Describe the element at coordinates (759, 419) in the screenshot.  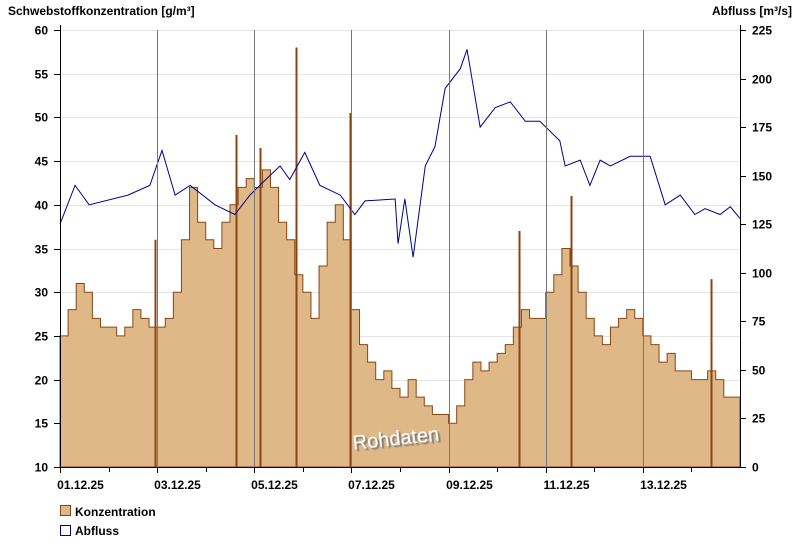
I see `right-tick-label: 25` at that location.